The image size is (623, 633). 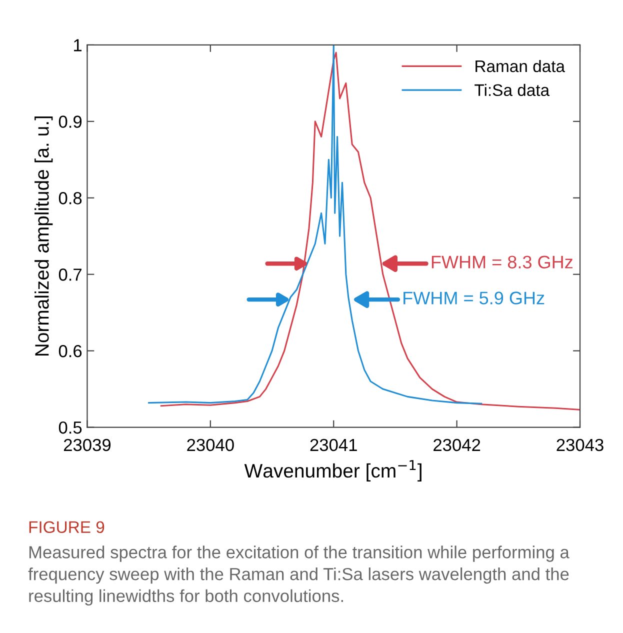 What do you see at coordinates (70, 274) in the screenshot?
I see `y-tick-label: 0.7` at bounding box center [70, 274].